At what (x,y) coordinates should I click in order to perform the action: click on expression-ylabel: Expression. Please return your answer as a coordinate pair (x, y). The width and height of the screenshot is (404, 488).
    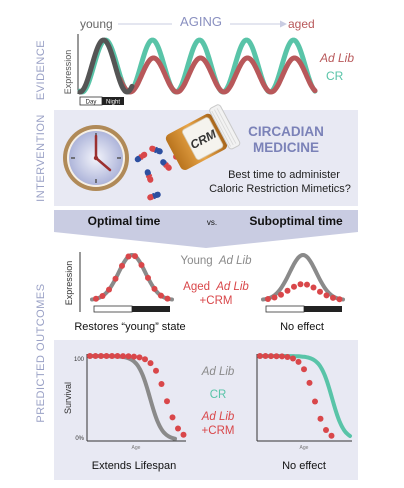
    Looking at the image, I should click on (69, 283).